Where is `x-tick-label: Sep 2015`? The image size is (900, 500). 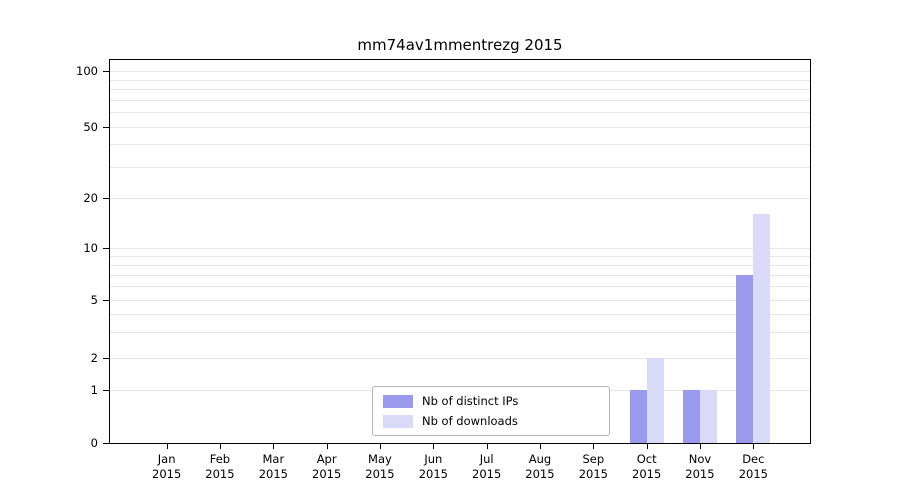 x-tick-label: Sep 2015 is located at coordinates (593, 467).